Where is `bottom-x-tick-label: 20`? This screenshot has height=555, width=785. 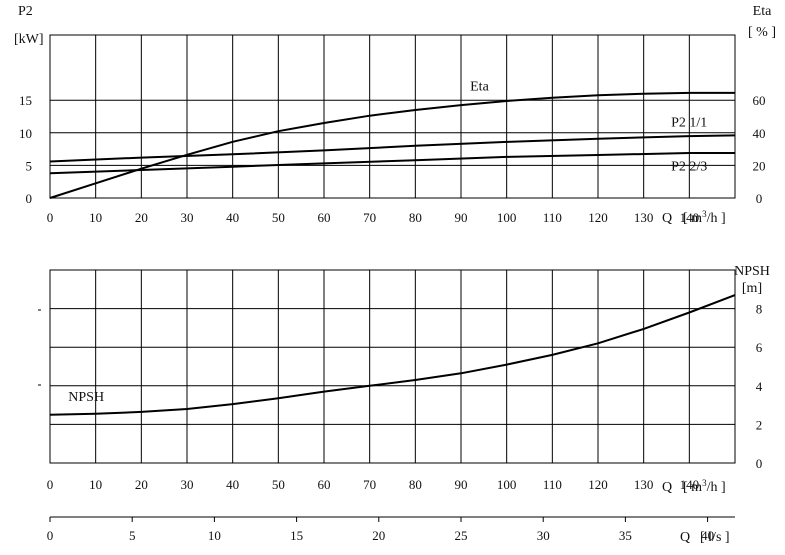
bottom-x-tick-label: 20 is located at coordinates (141, 484).